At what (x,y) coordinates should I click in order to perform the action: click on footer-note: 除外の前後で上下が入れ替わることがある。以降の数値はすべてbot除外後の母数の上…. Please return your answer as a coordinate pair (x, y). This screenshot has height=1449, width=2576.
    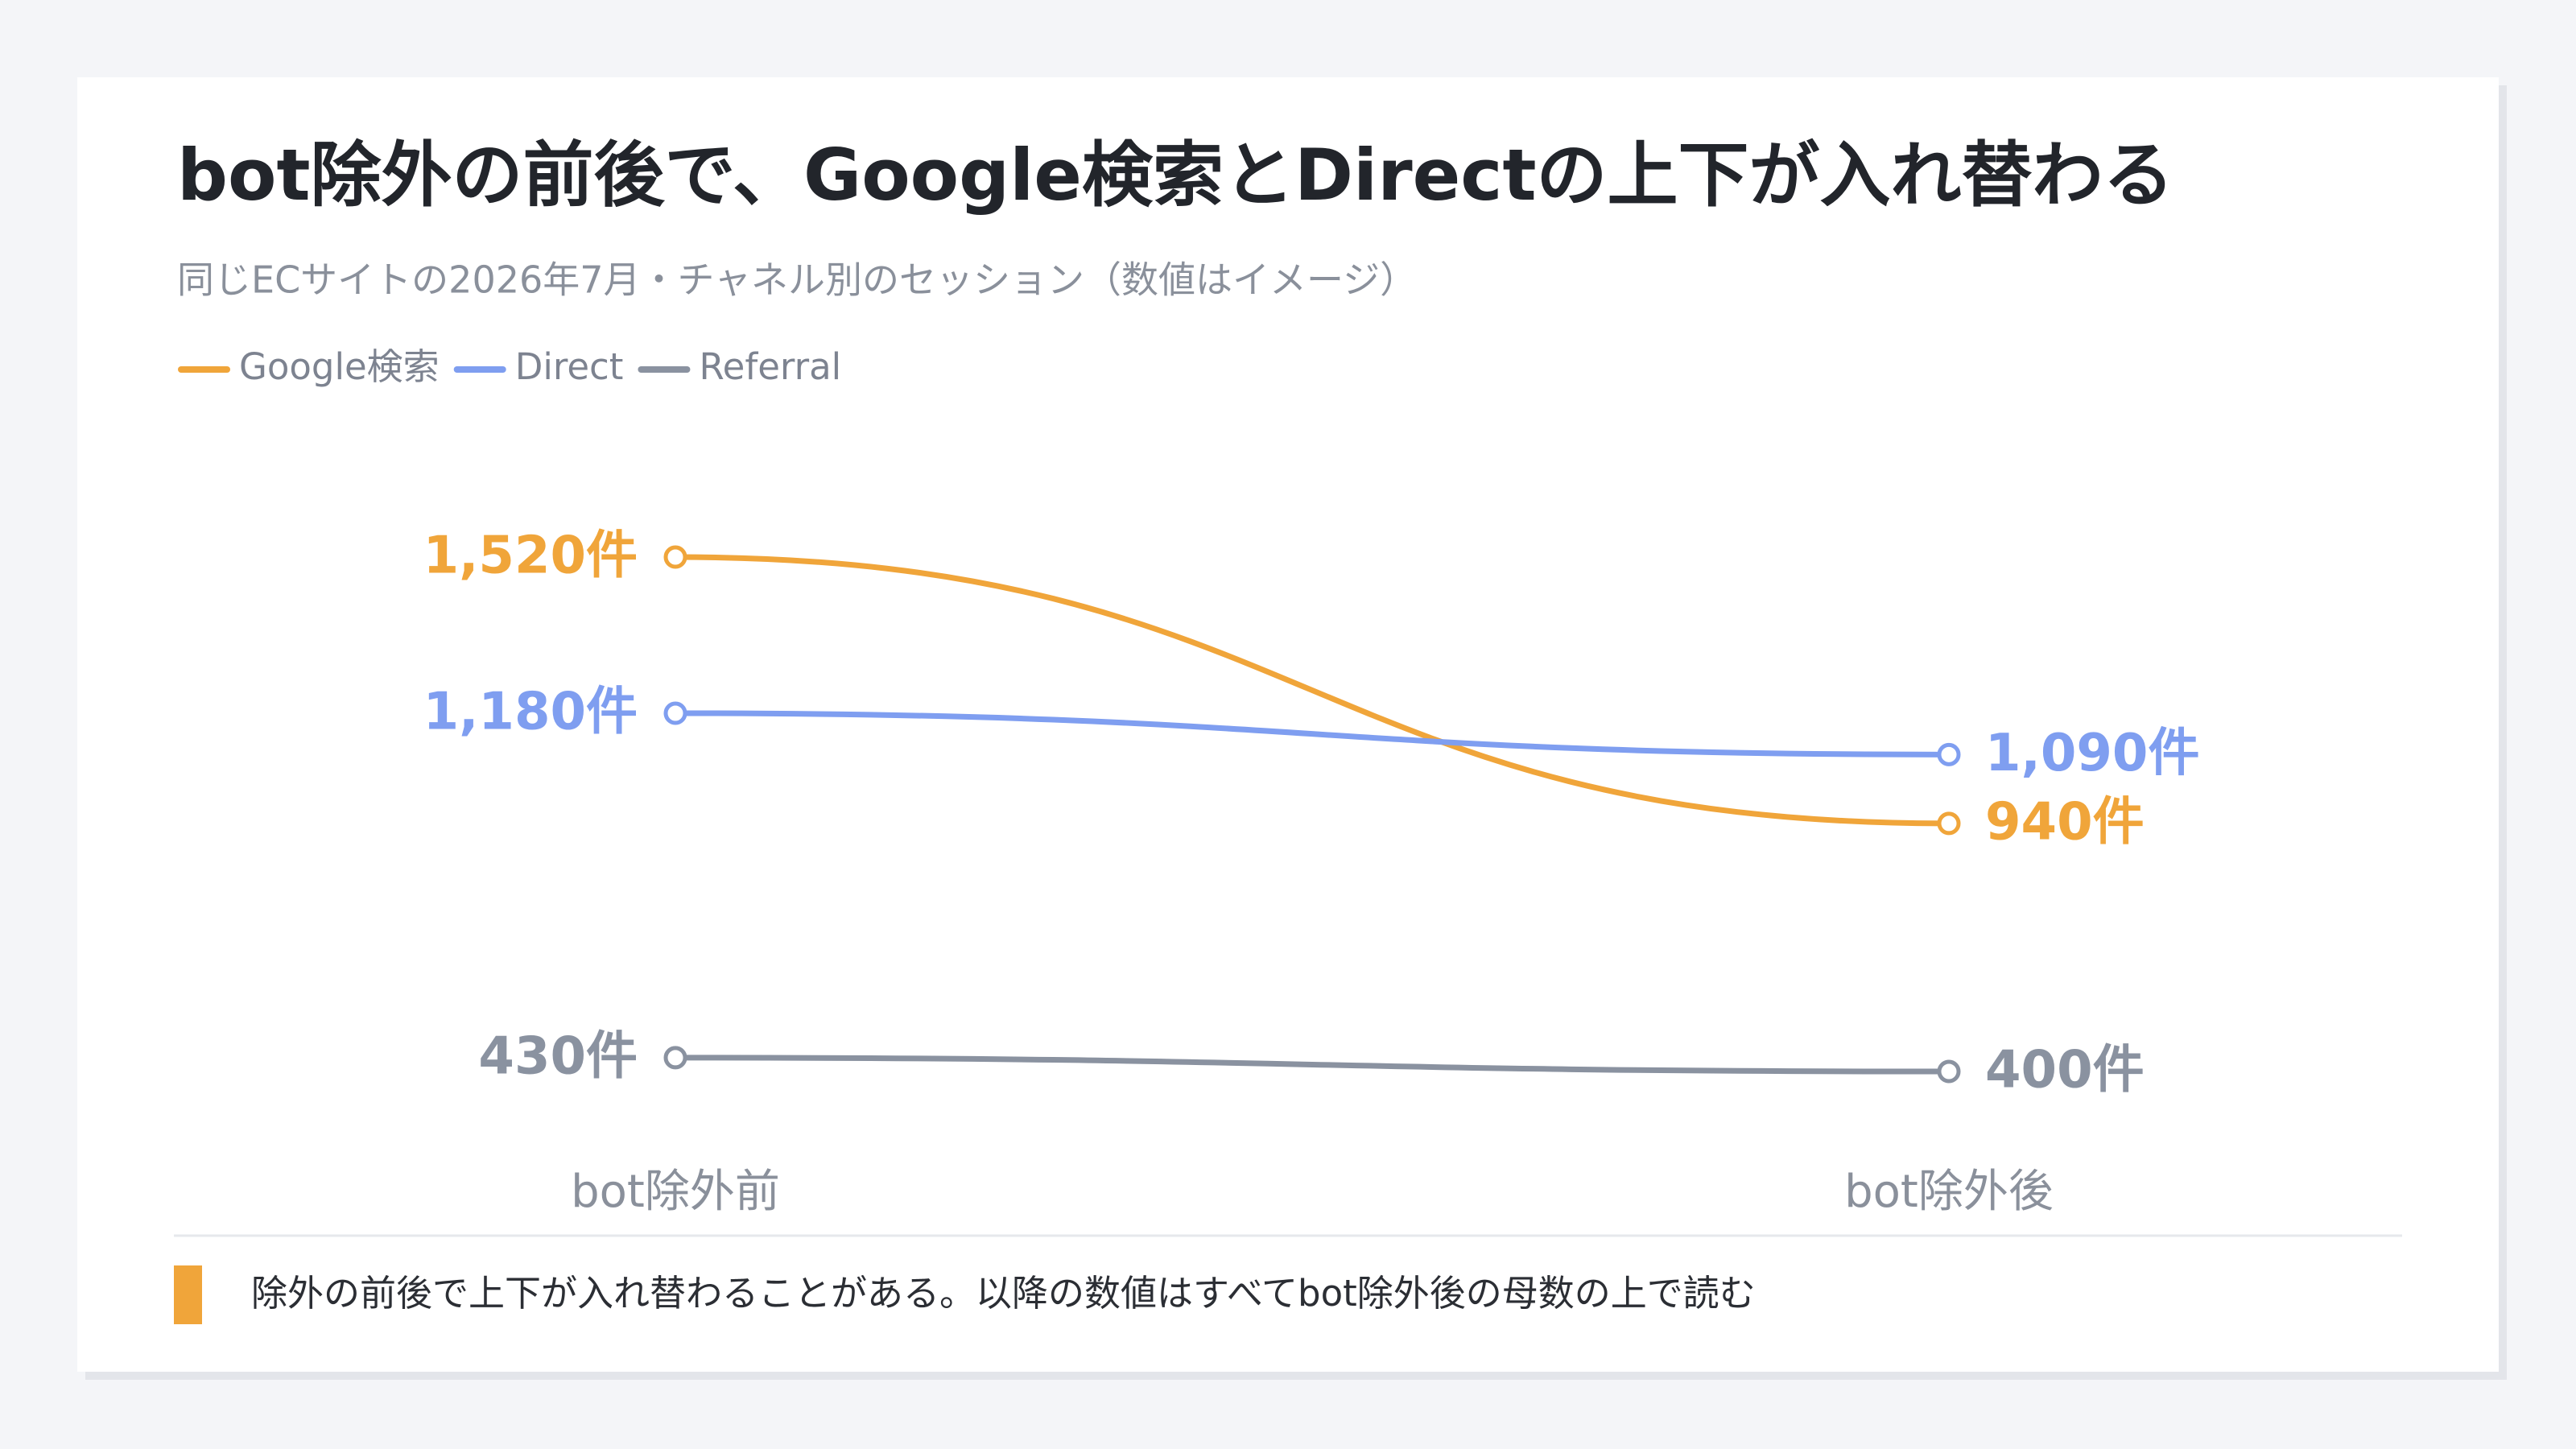
    Looking at the image, I should click on (1003, 1293).